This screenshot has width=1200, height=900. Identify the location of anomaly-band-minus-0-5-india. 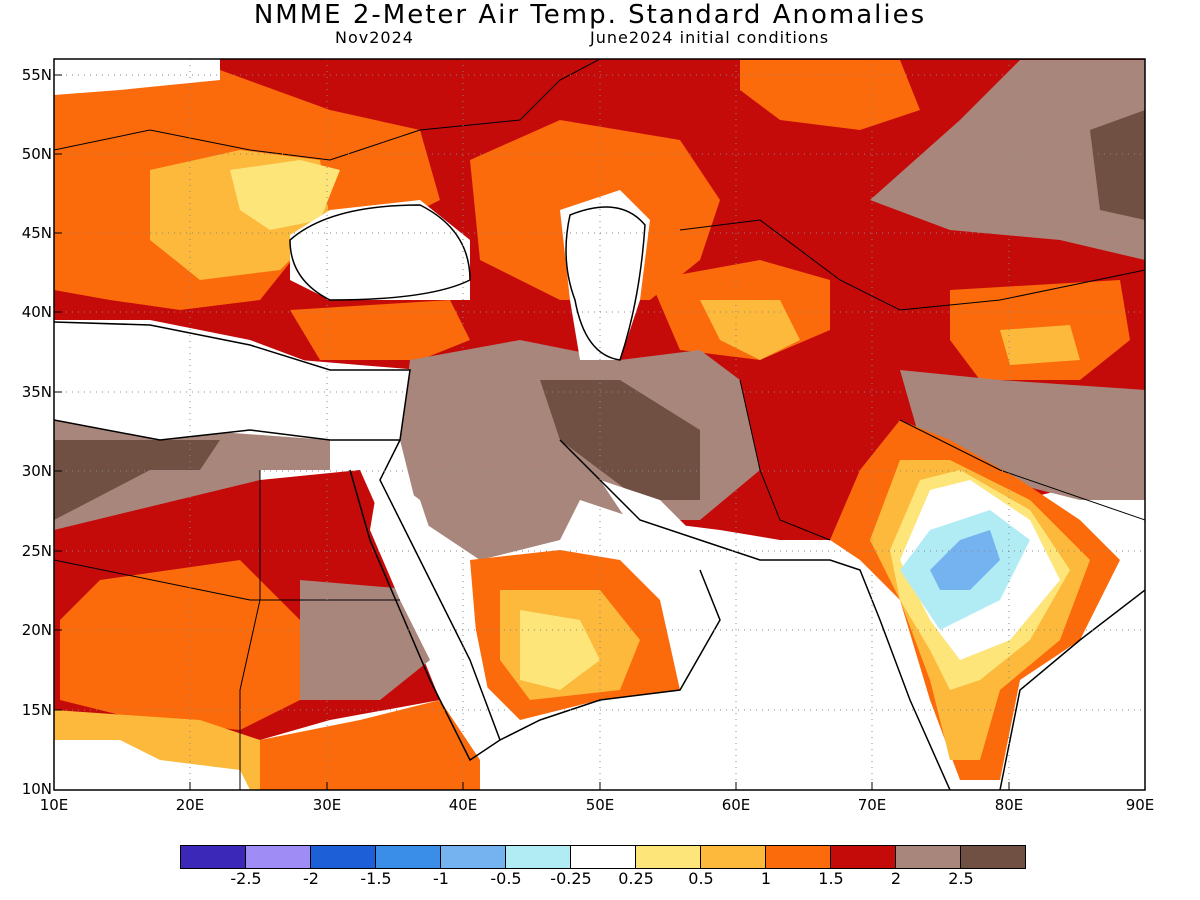
(965, 560).